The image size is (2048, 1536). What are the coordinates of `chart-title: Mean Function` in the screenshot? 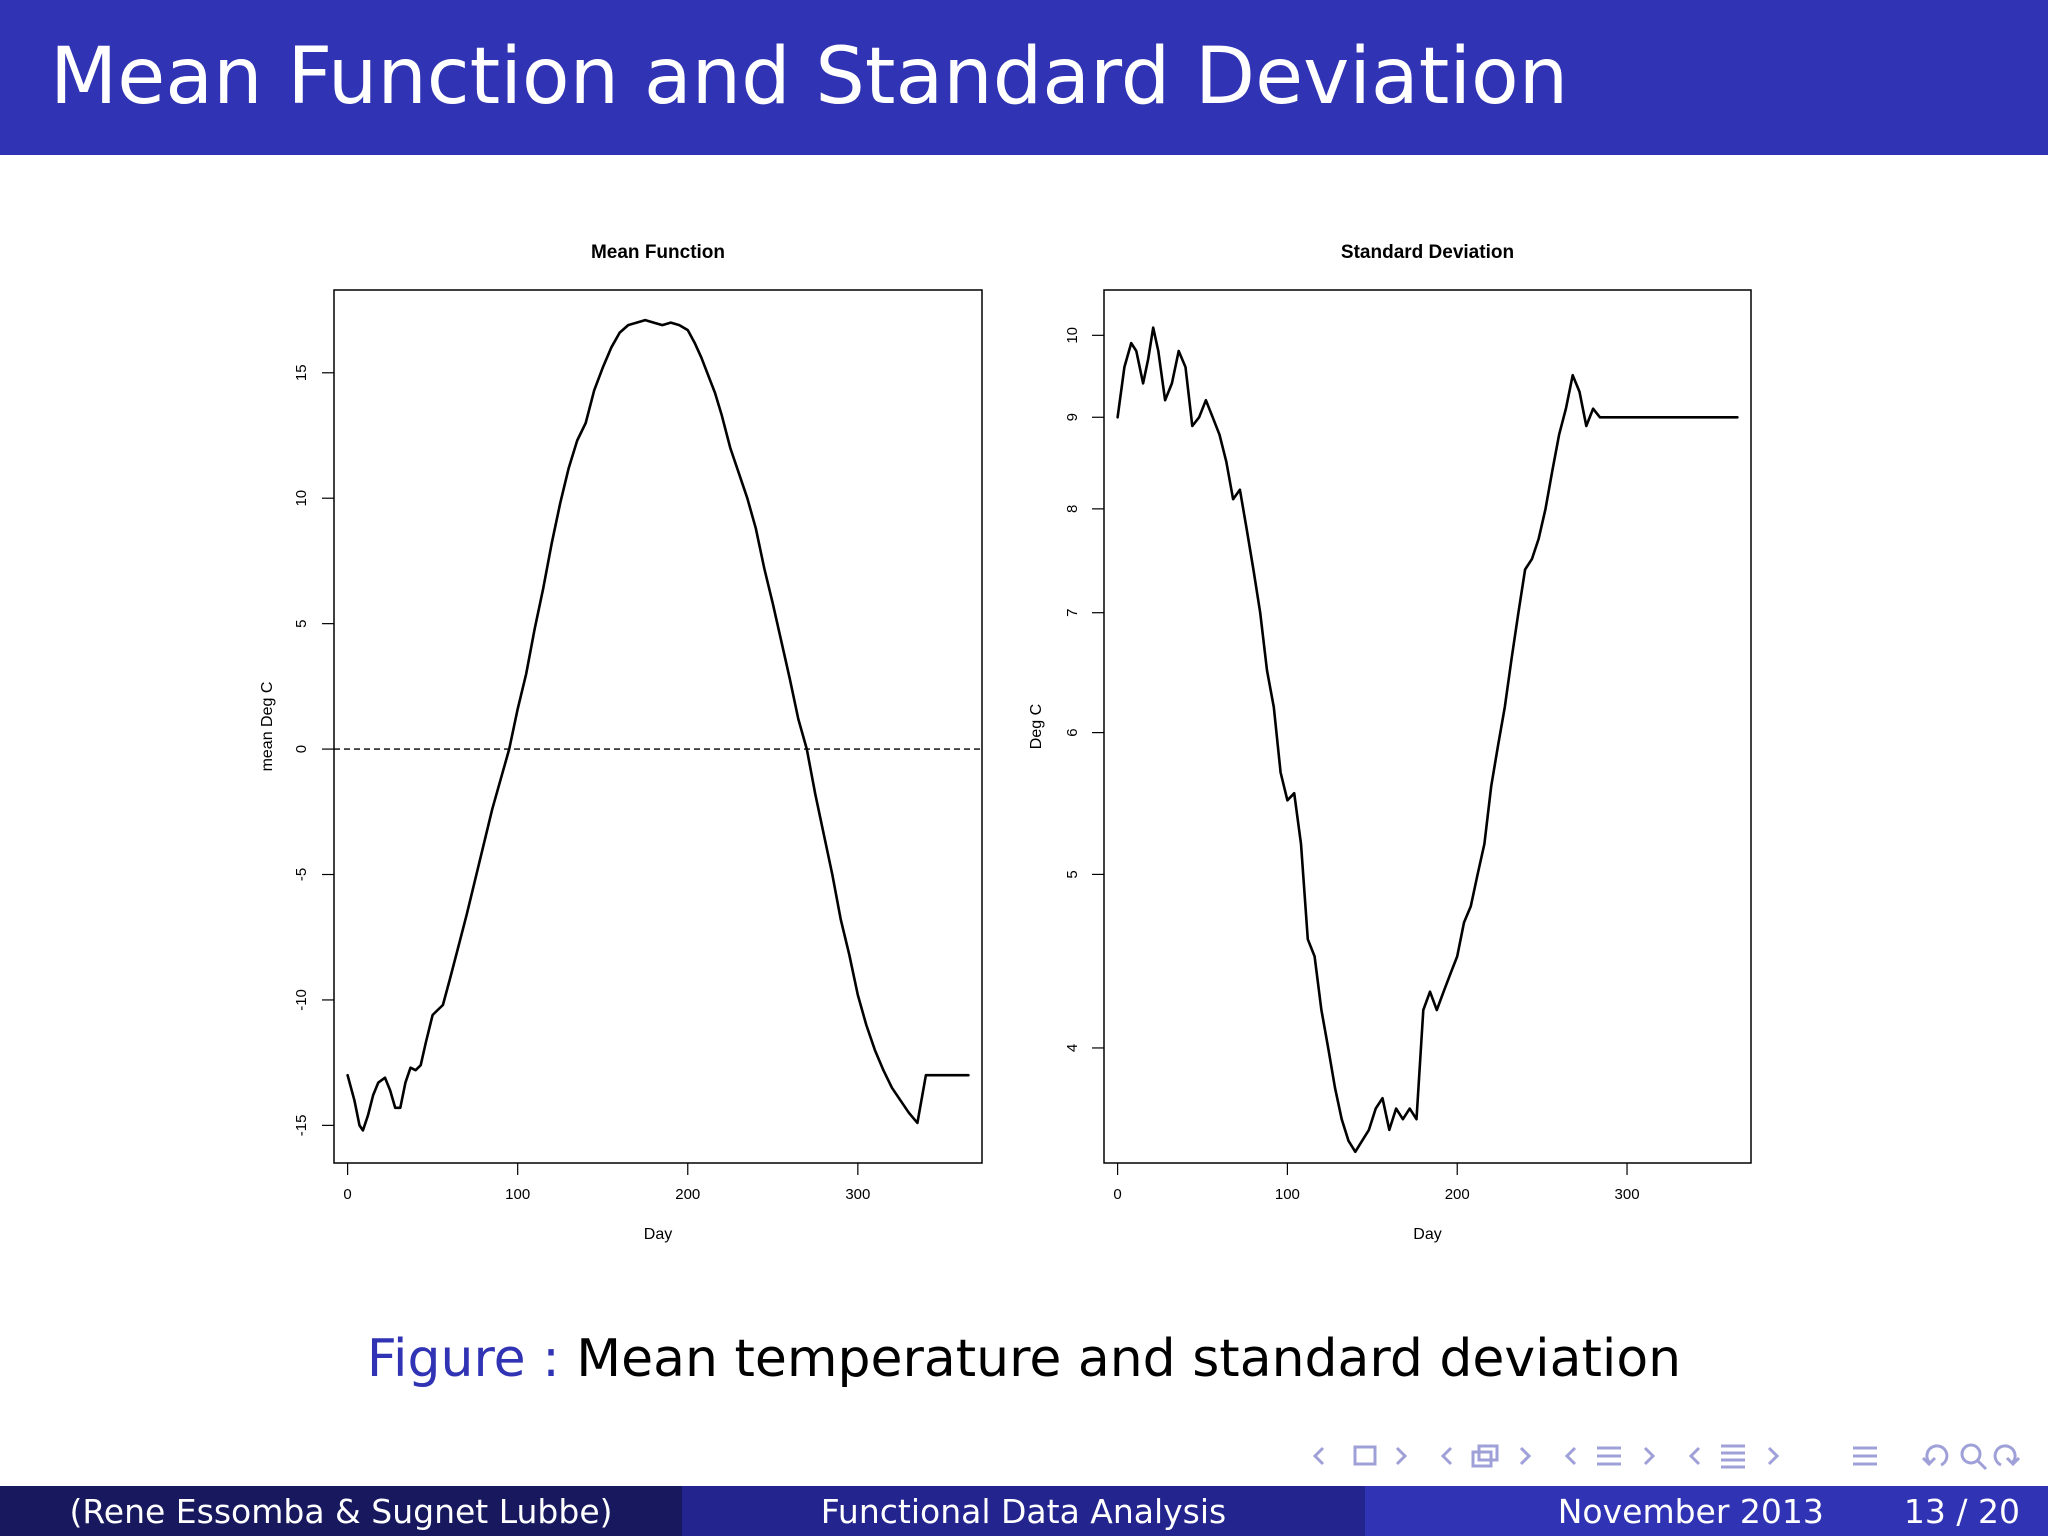 It's located at (658, 252).